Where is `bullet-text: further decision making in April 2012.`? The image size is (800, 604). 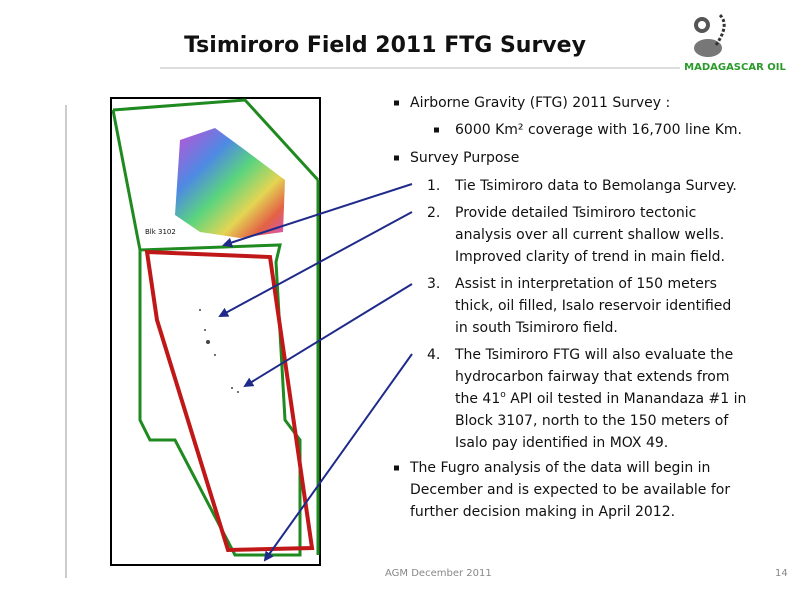 bullet-text: further decision making in April 2012. is located at coordinates (542, 512).